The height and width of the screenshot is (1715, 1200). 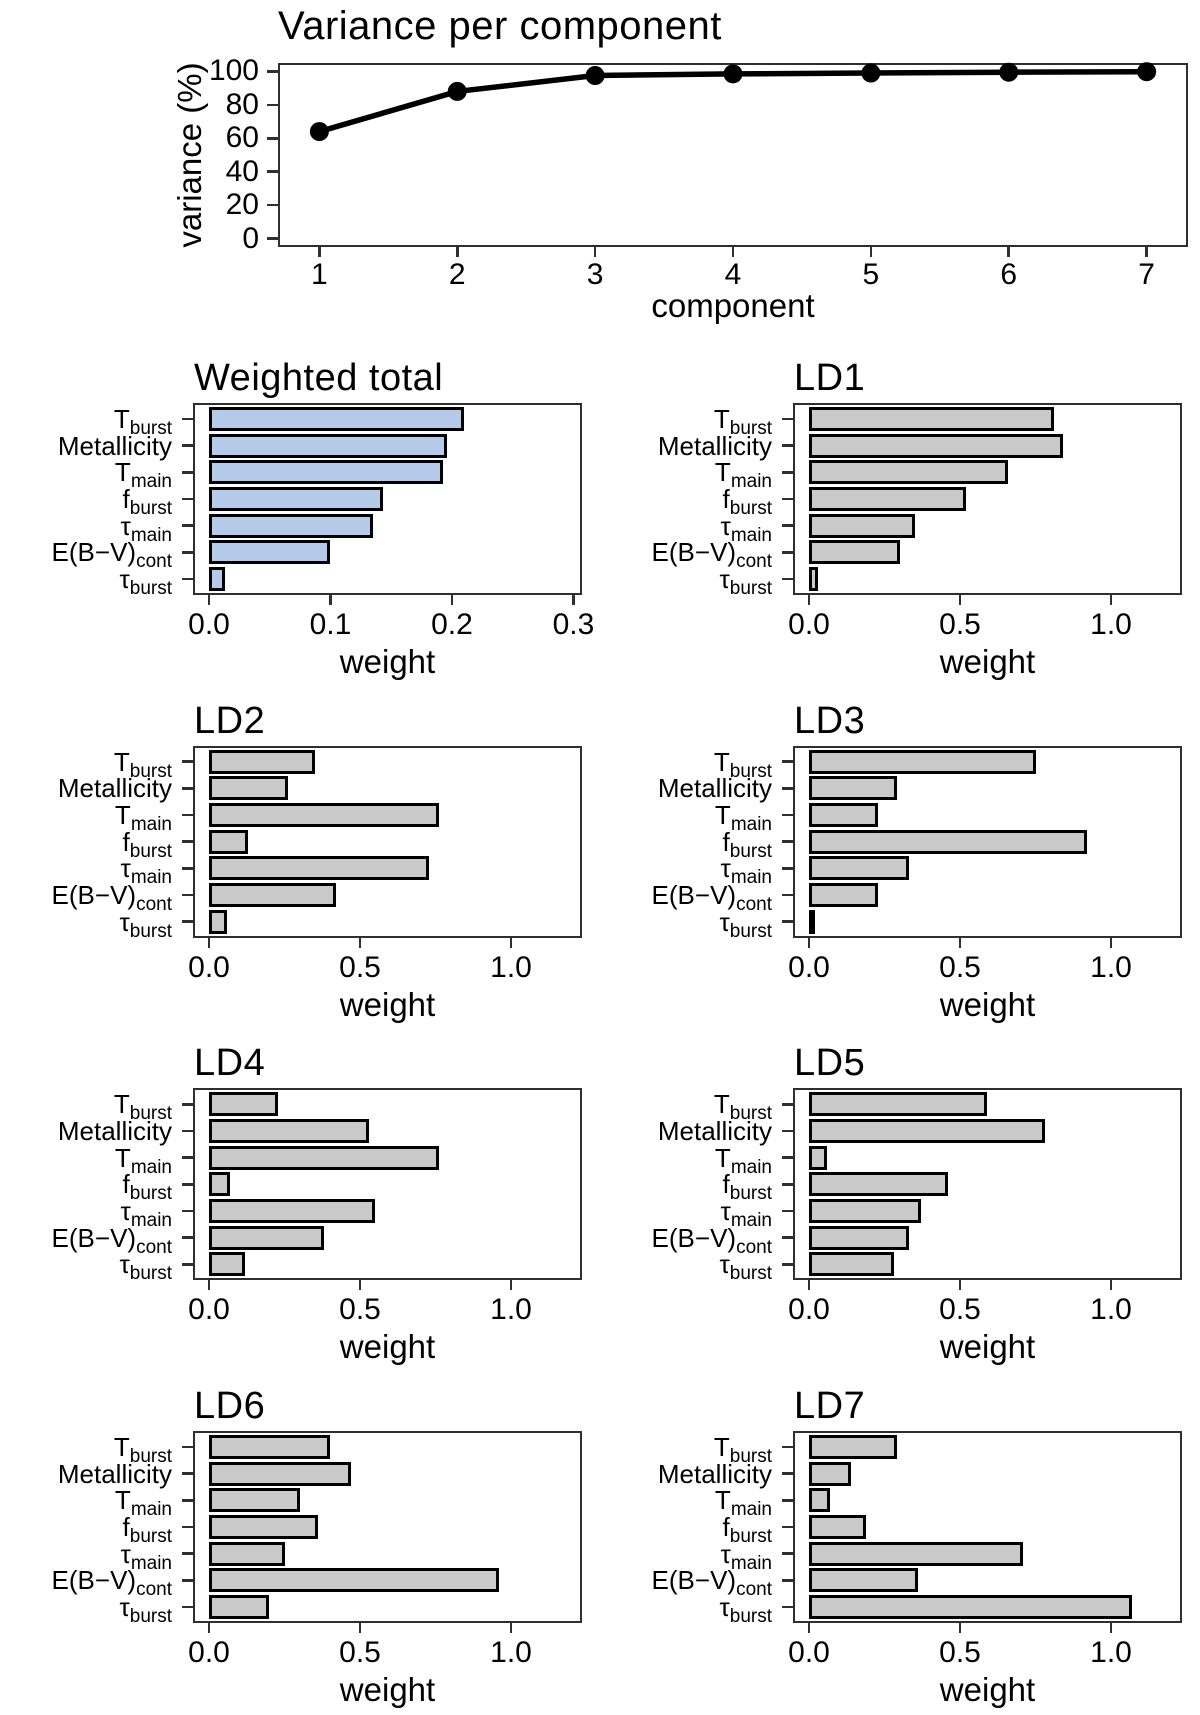 I want to click on category-label: fburst, so click(x=682, y=1186).